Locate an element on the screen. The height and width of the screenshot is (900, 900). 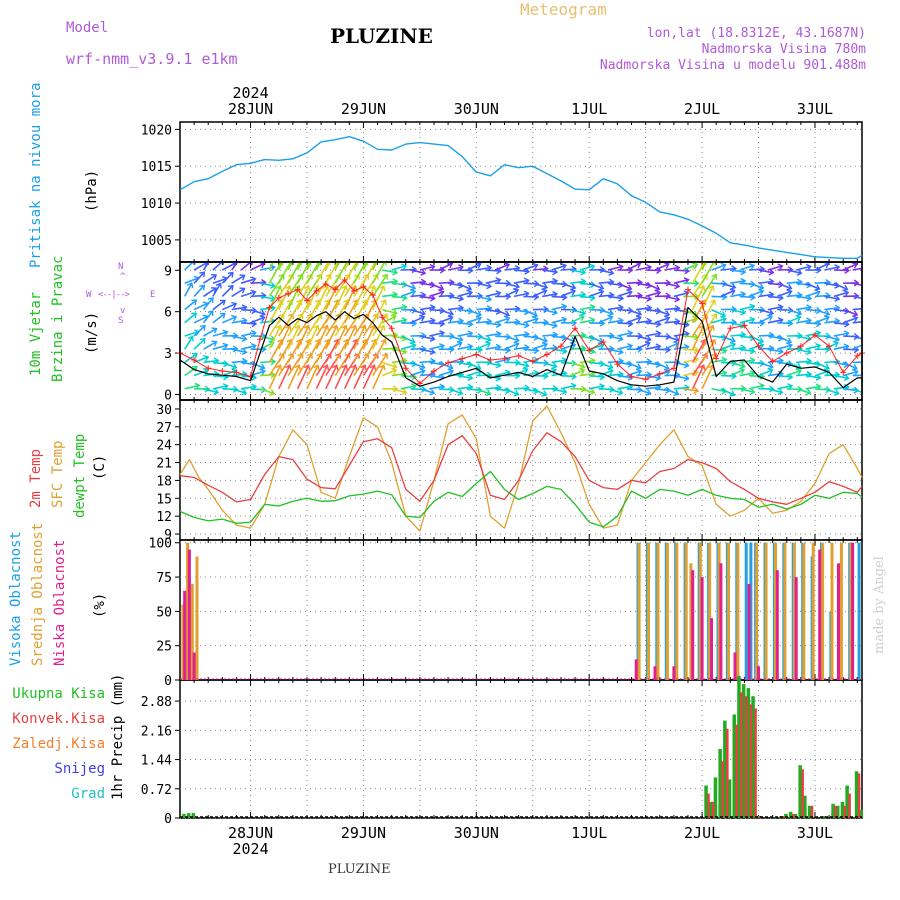
station-title: PLUZINE is located at coordinates (381, 36).